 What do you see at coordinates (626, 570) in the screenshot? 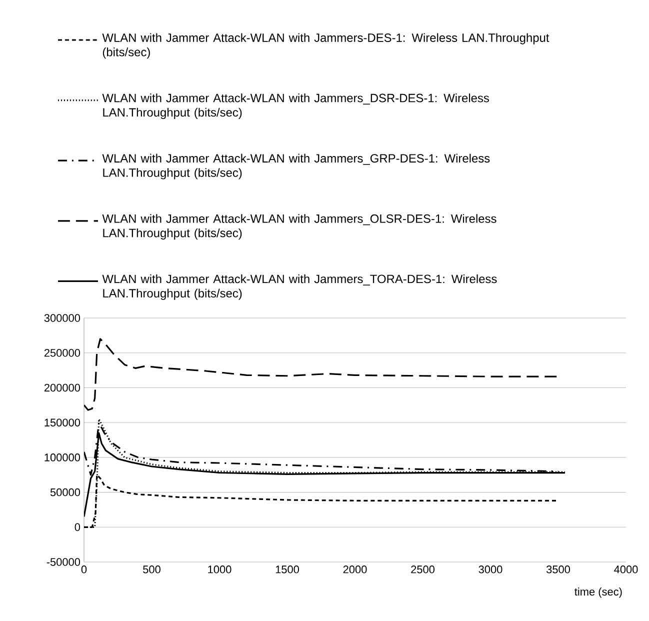
I see `x-tick-label: 4000` at bounding box center [626, 570].